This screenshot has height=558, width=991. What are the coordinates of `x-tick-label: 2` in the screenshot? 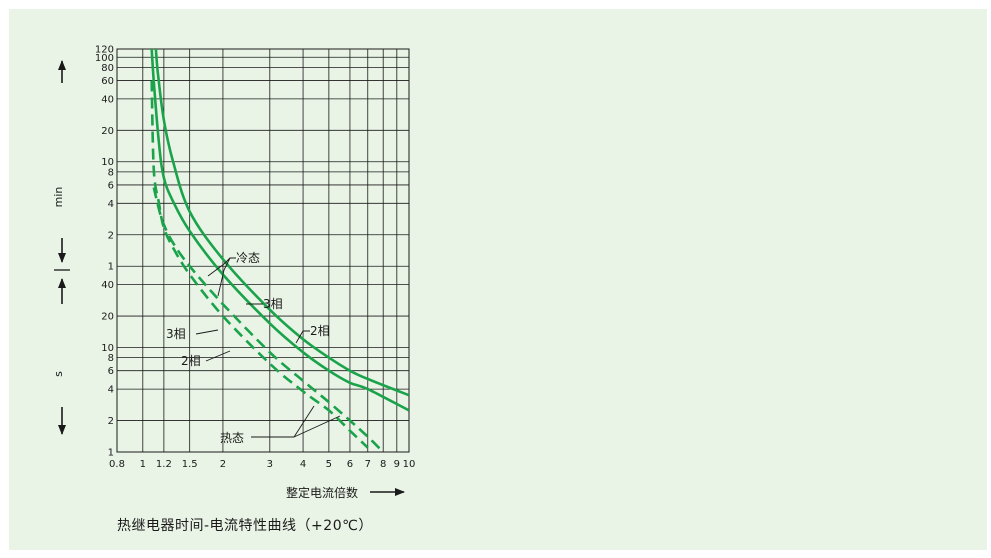 It's located at (223, 464).